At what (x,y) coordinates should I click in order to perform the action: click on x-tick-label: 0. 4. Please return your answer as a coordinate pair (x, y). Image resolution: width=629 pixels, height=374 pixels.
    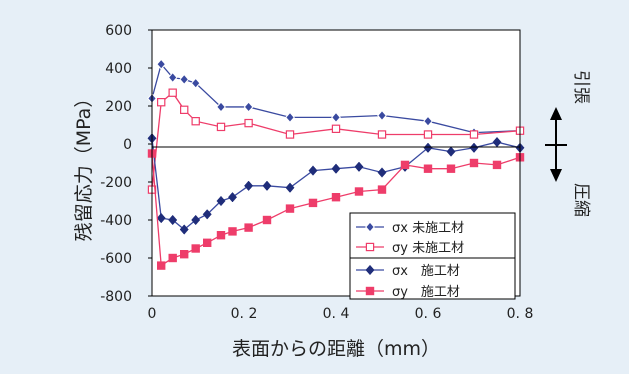
    Looking at the image, I should click on (336, 314).